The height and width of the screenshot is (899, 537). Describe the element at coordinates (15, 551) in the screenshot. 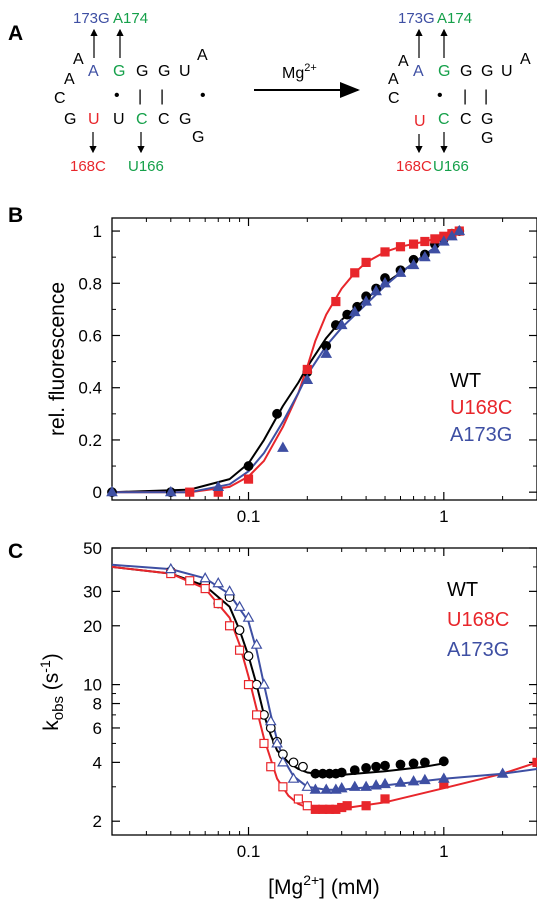

I see `panel-c-letter: C` at that location.